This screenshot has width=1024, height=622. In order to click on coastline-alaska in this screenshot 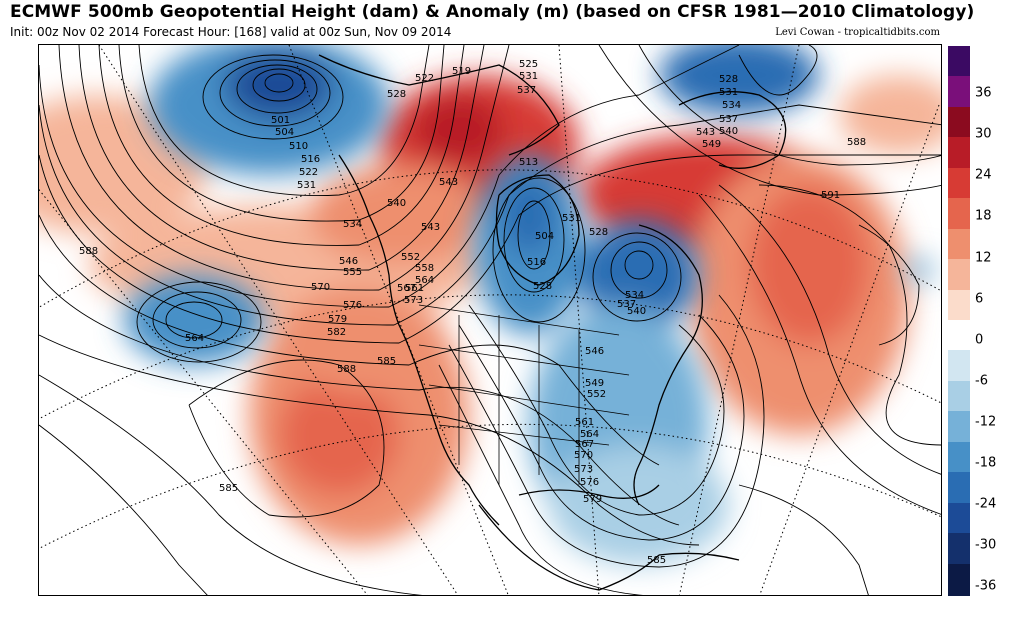, I will do `click(439, 105)`.